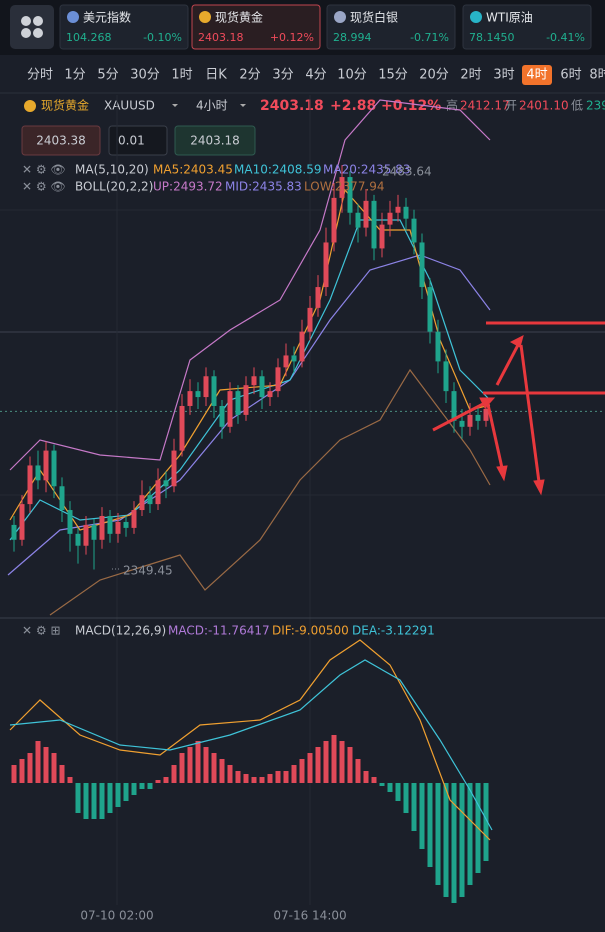 This screenshot has height=932, width=605. What do you see at coordinates (129, 106) in the screenshot?
I see `symbol-code: XAUUSD` at bounding box center [129, 106].